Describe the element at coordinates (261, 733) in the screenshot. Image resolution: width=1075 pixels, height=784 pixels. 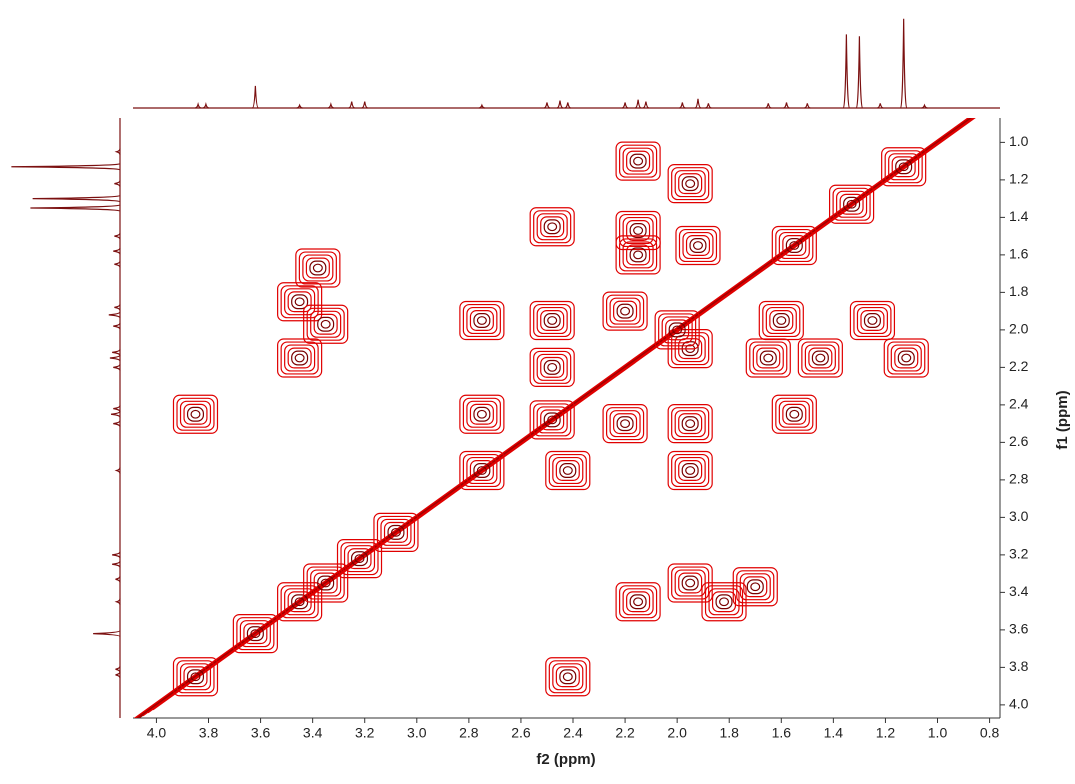
I see `x-tick-label: 3.6` at that location.